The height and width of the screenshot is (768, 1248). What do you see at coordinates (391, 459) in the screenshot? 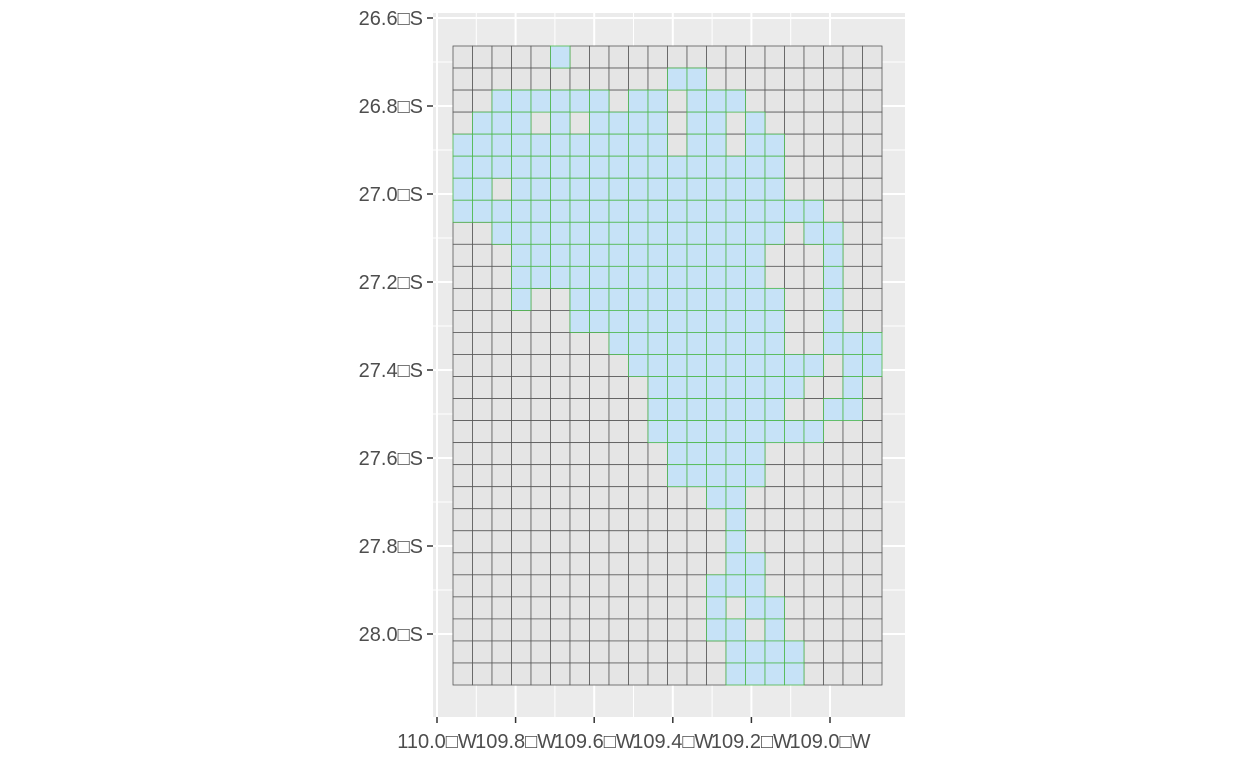
I see `y-tick-label: 27.6□S` at bounding box center [391, 459].